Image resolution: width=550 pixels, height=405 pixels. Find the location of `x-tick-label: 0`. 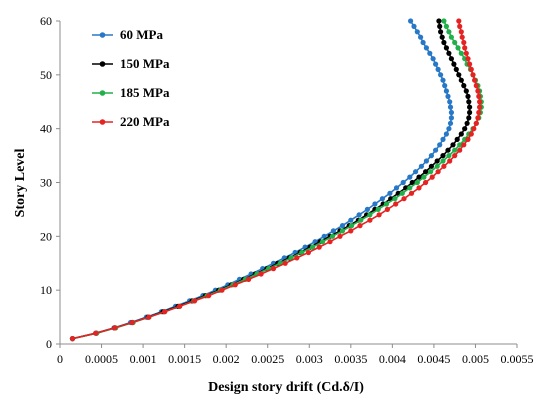

x-tick-label: 0 is located at coordinates (60, 359).